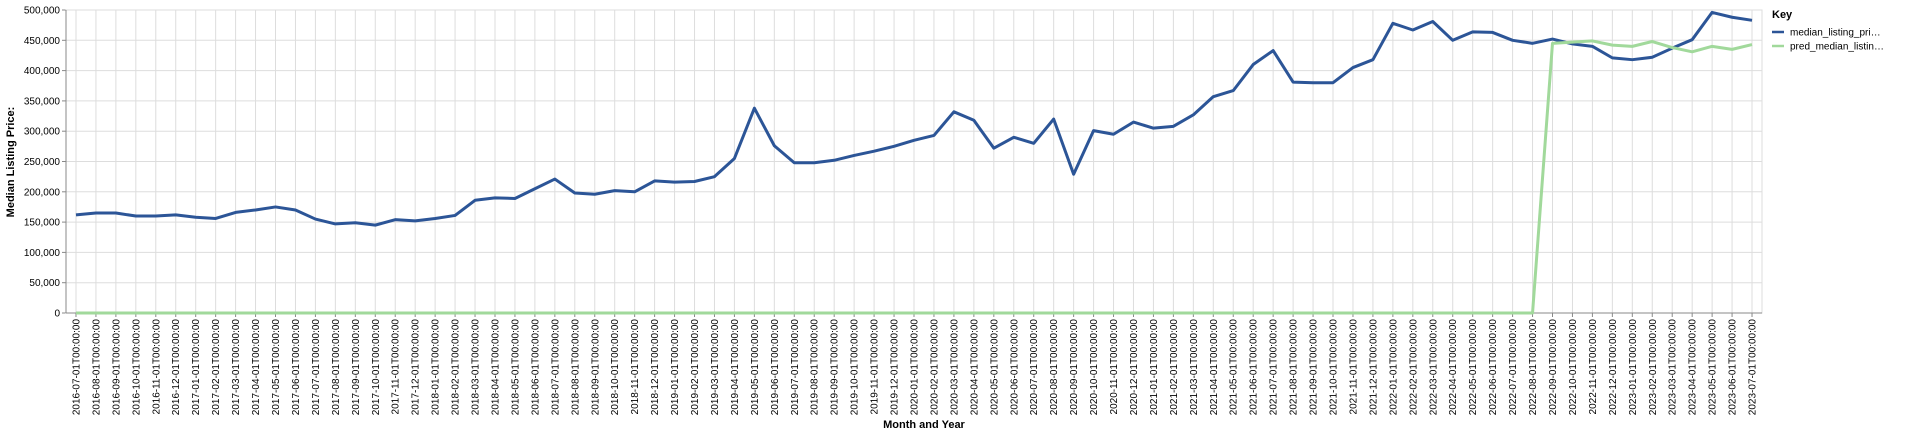 The image size is (1920, 434). I want to click on x-tick-label: 2018-05-01T00:00:00, so click(515, 367).